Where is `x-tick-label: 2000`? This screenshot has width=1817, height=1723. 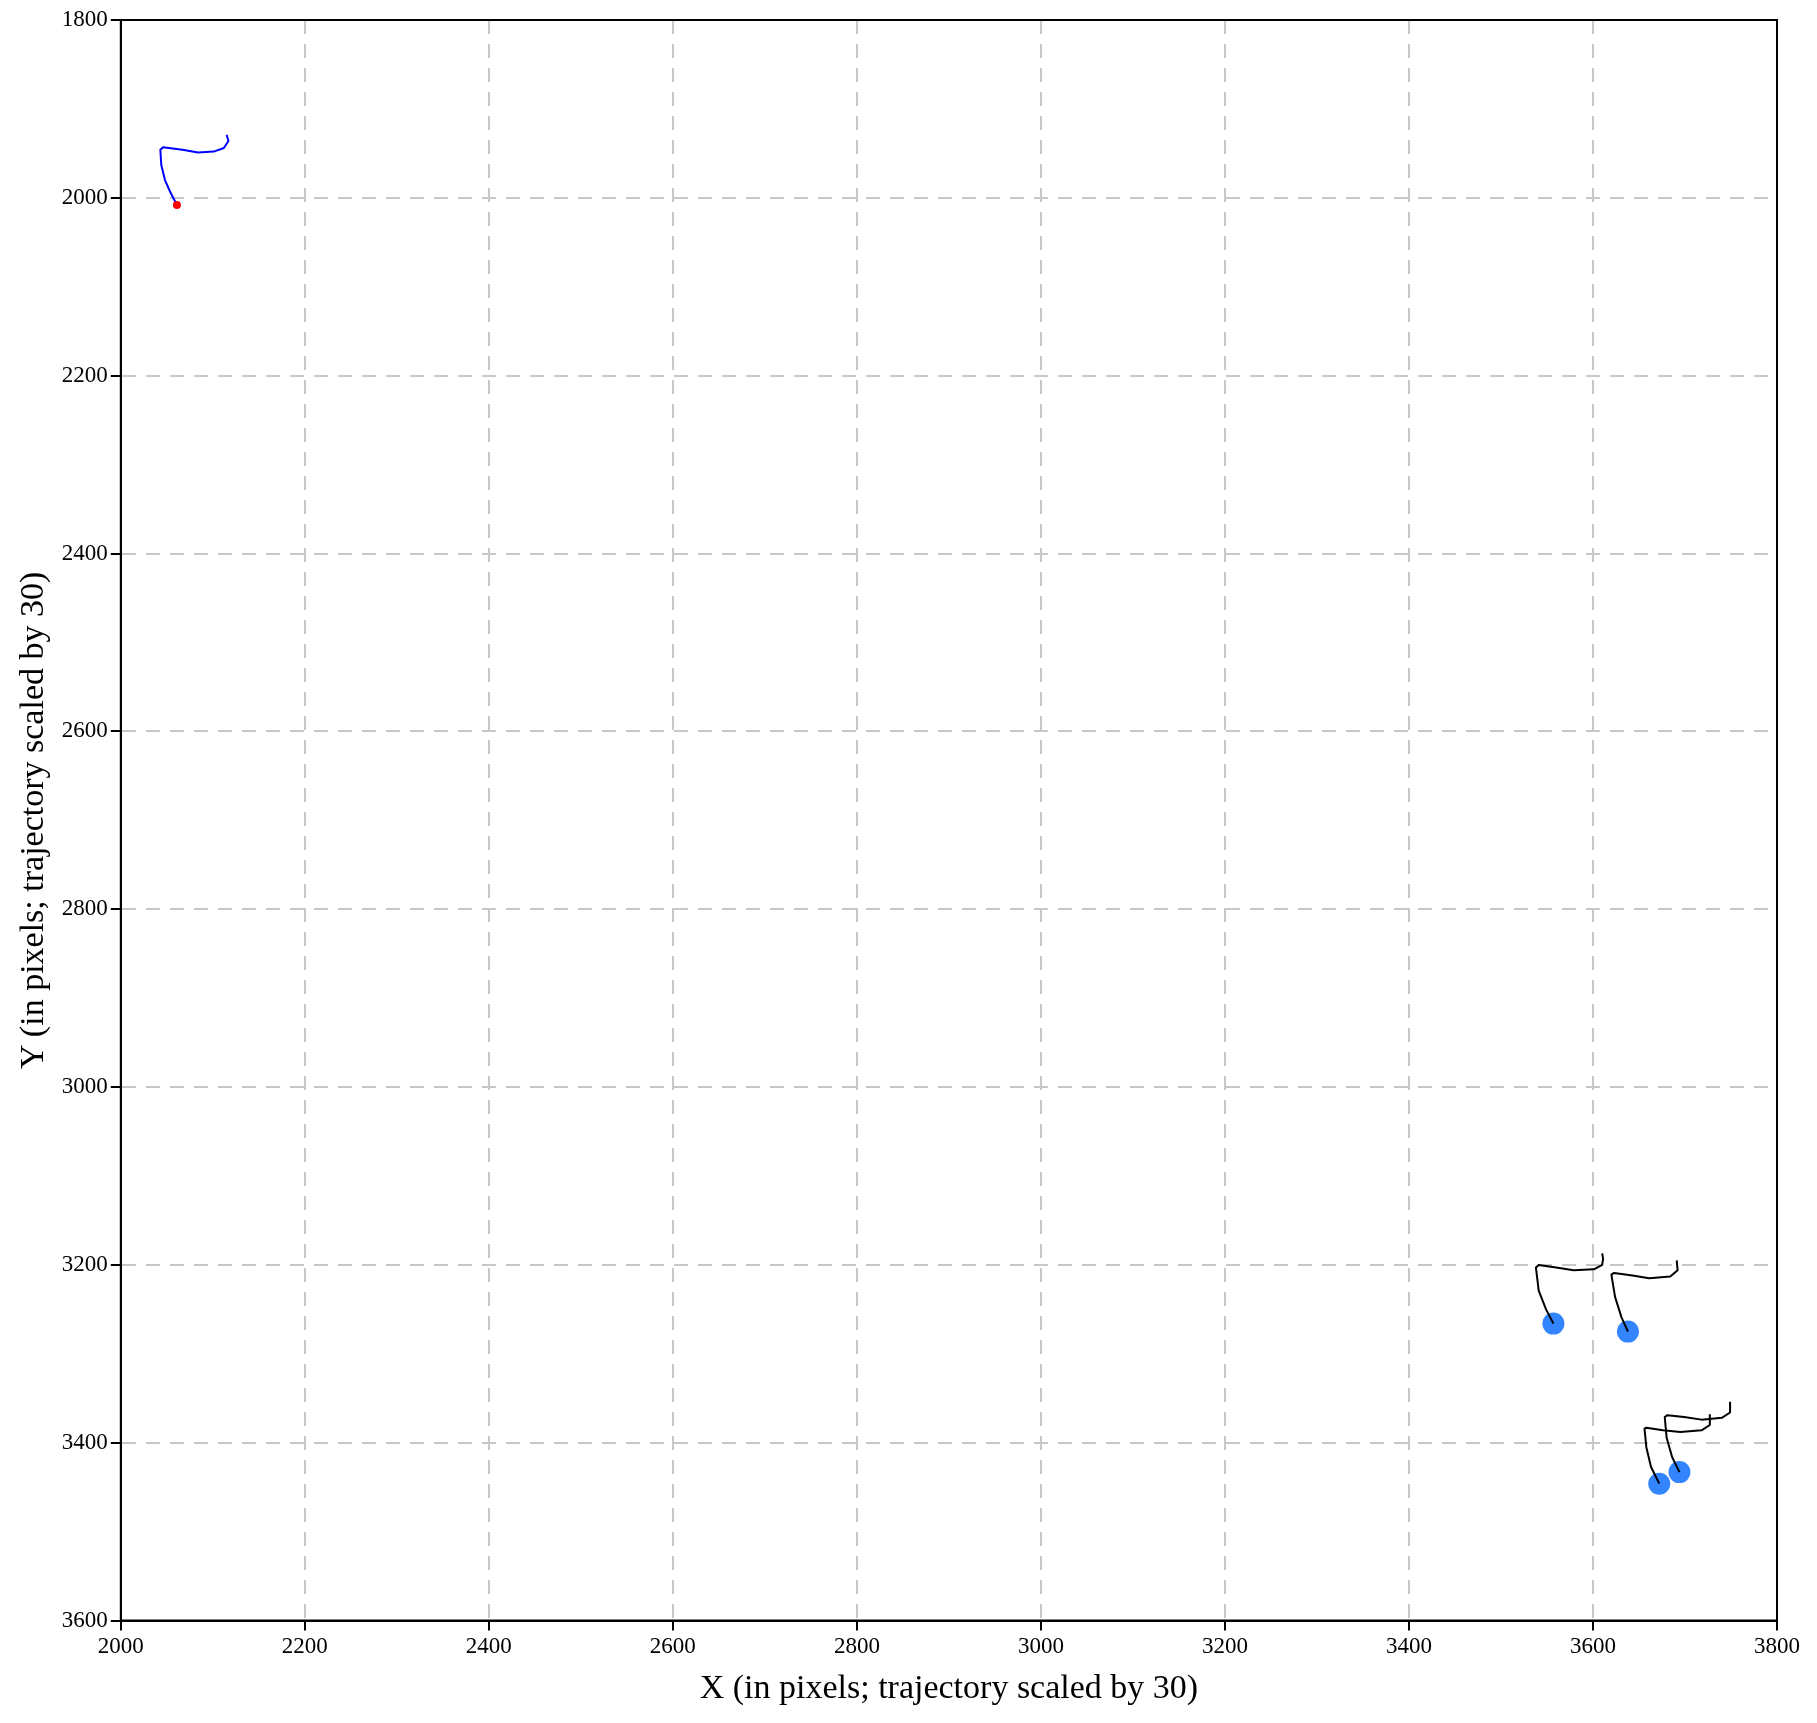
x-tick-label: 2000 is located at coordinates (120, 1646).